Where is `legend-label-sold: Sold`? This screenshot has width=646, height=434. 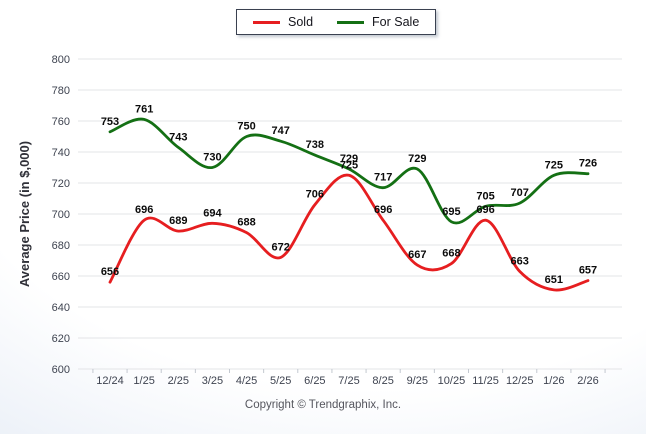 legend-label-sold: Sold is located at coordinates (301, 21).